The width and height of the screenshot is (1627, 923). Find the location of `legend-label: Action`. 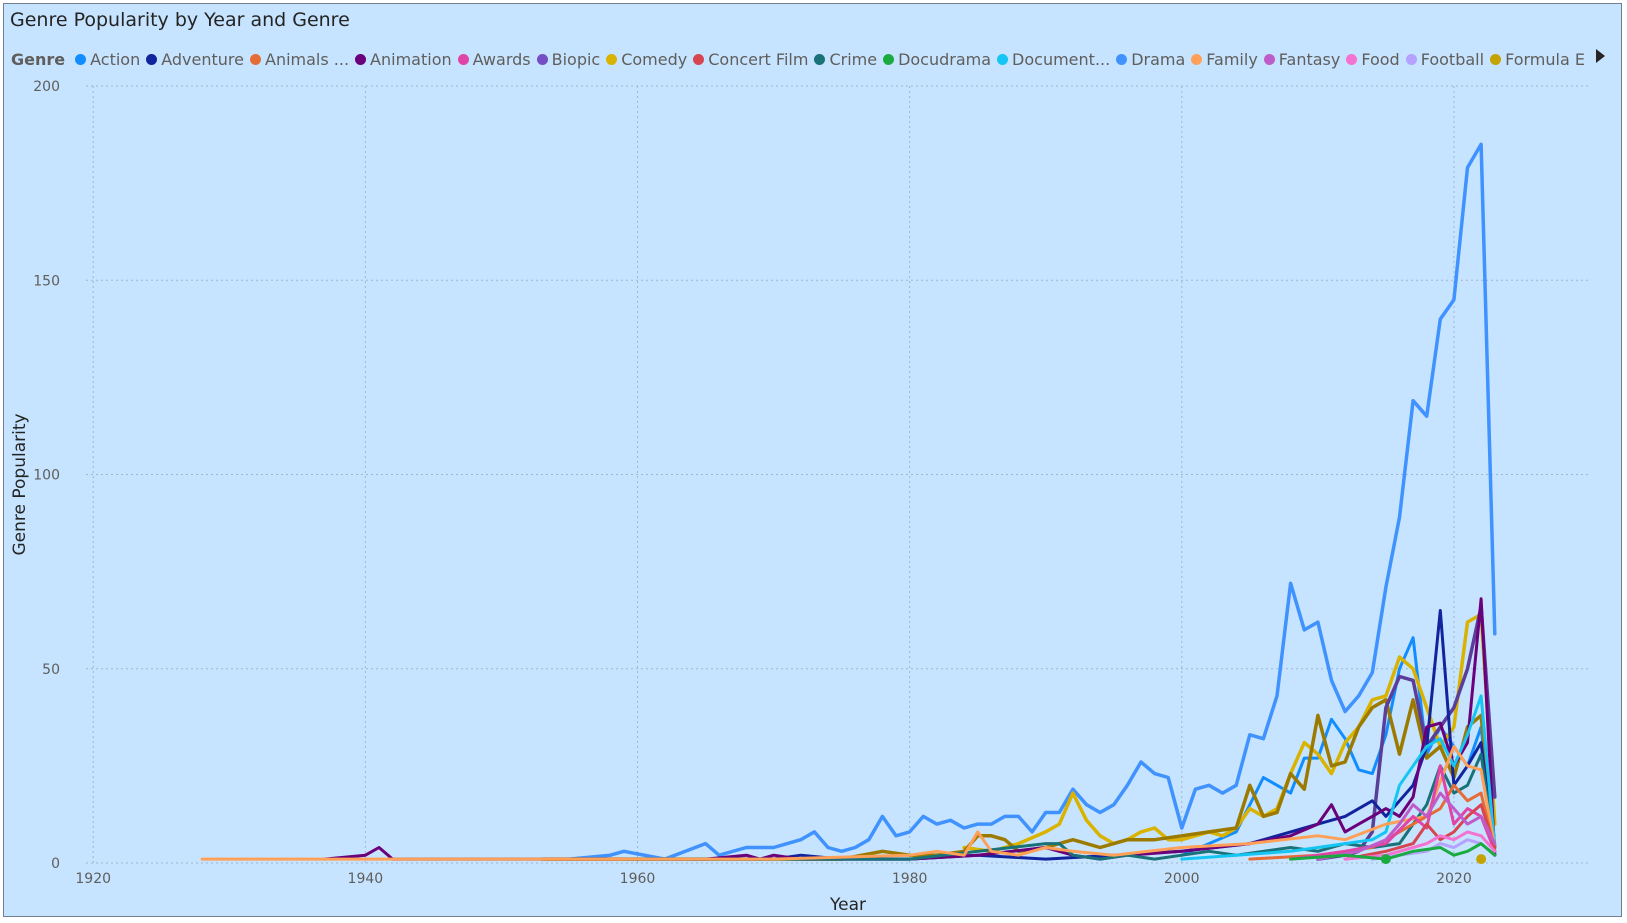

legend-label: Action is located at coordinates (115, 59).